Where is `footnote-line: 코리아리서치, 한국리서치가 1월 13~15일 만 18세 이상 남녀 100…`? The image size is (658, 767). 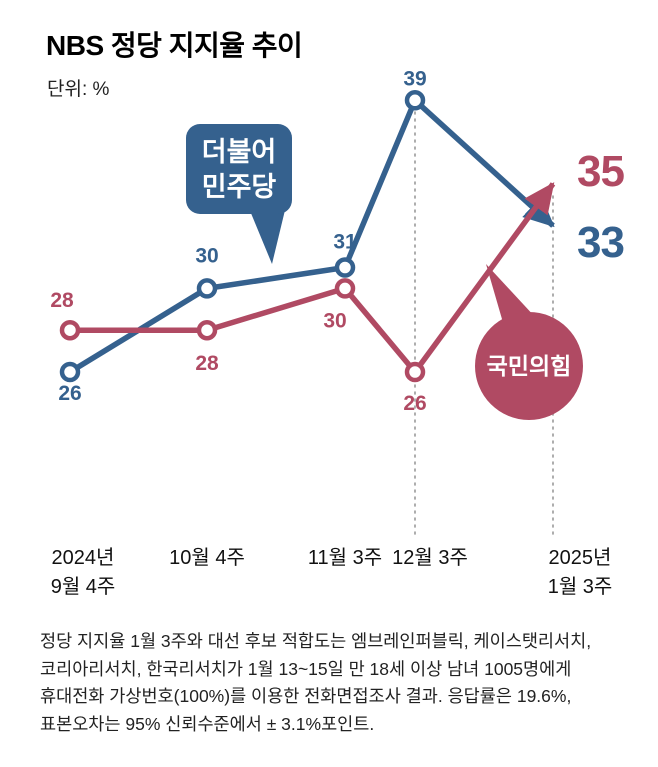
footnote-line: 코리아리서치, 한국리서치가 1월 13~15일 만 18세 이상 남녀 100… is located at coordinates (306, 668).